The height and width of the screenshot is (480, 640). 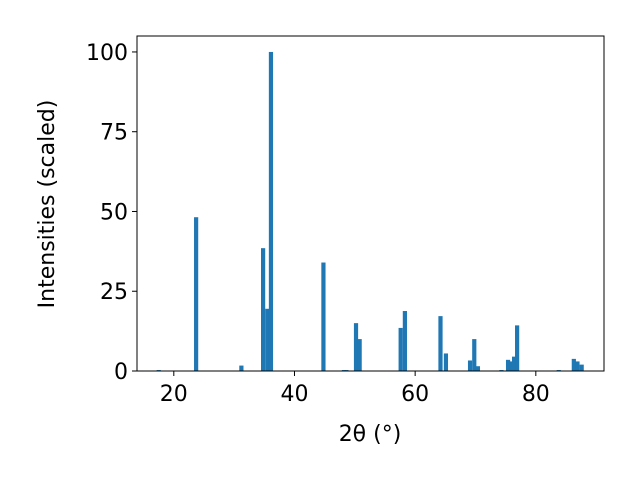 What do you see at coordinates (114, 133) in the screenshot?
I see `y-tick-label: 75` at bounding box center [114, 133].